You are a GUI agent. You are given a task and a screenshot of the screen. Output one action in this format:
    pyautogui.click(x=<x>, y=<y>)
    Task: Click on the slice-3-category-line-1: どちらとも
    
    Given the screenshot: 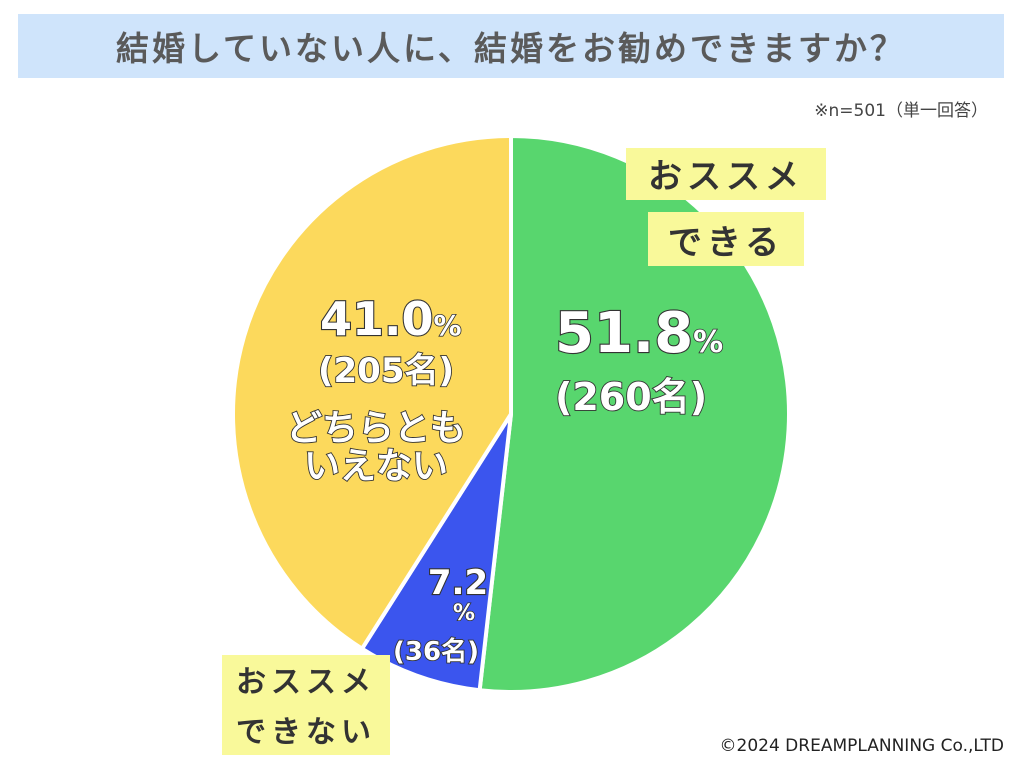 What is the action you would take?
    pyautogui.click(x=376, y=428)
    